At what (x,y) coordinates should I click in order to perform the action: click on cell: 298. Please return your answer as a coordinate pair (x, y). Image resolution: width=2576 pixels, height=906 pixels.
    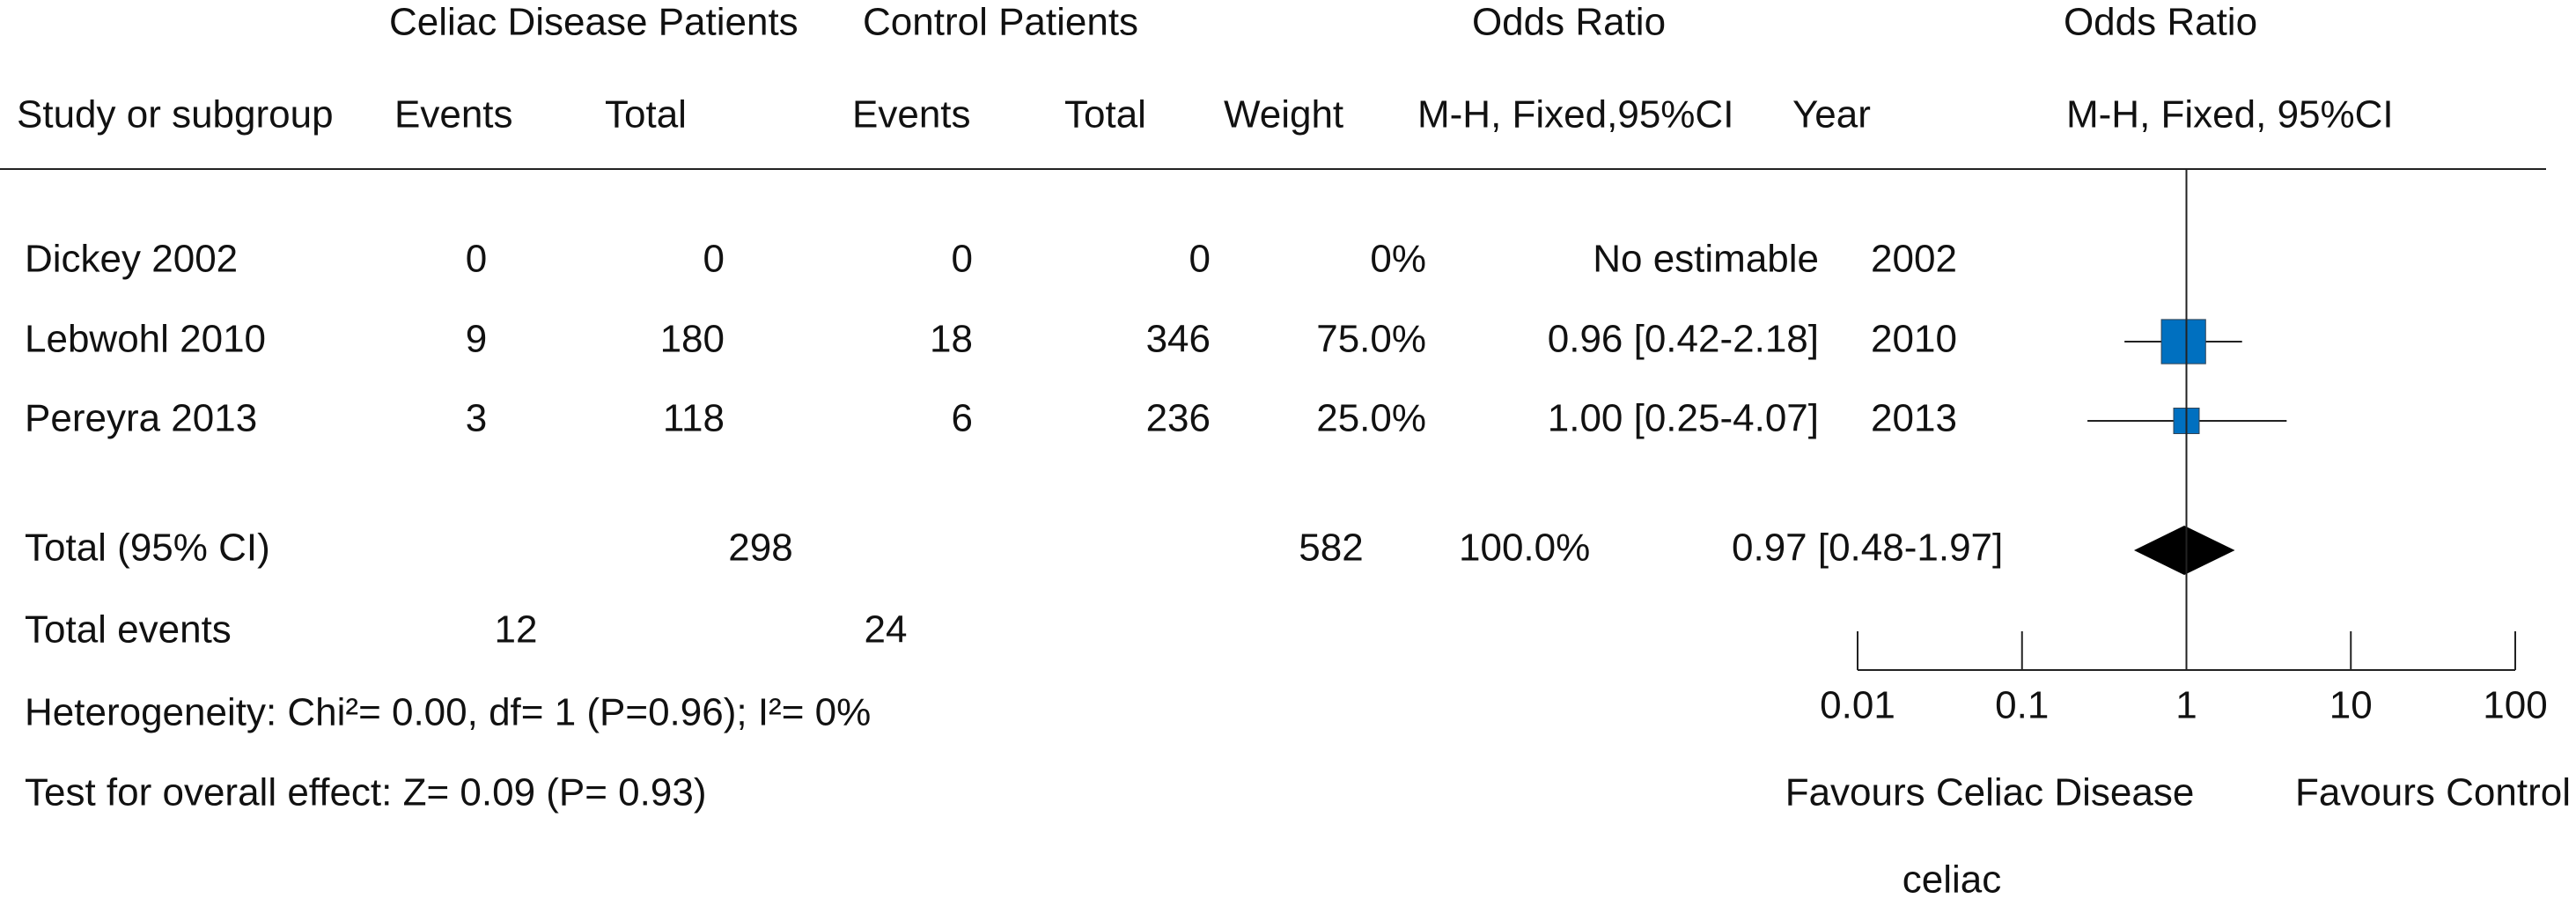
    Looking at the image, I should click on (760, 548).